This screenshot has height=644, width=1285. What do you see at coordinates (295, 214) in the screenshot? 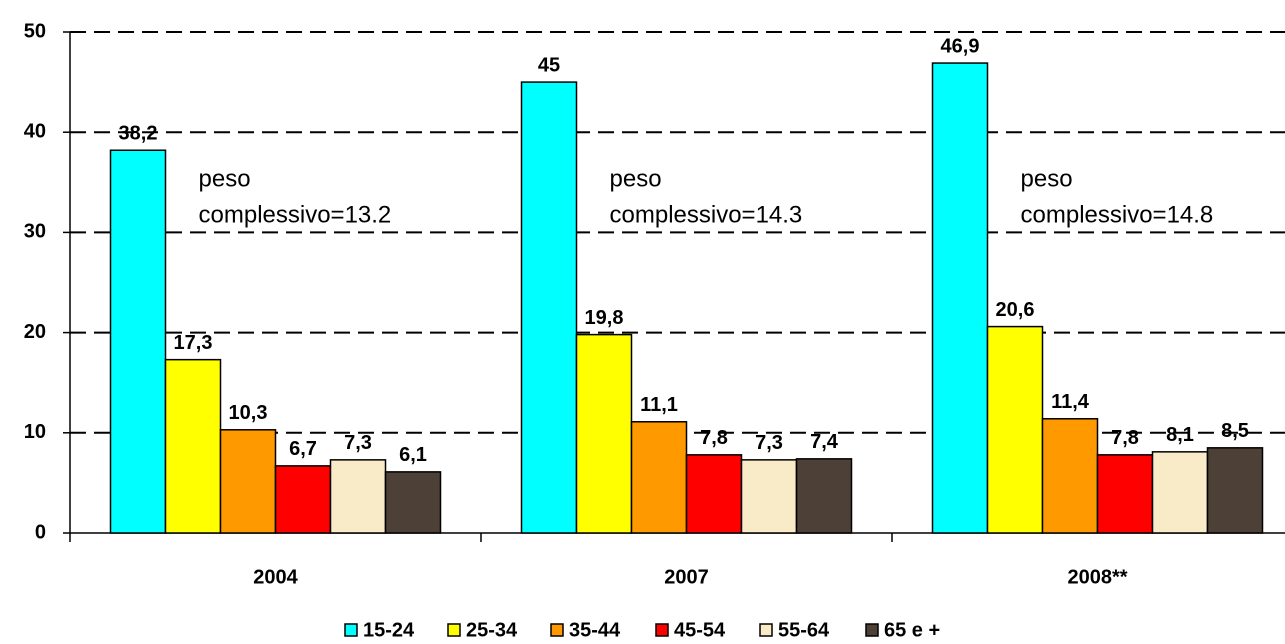
I see `annotation: complessivo=13.2` at bounding box center [295, 214].